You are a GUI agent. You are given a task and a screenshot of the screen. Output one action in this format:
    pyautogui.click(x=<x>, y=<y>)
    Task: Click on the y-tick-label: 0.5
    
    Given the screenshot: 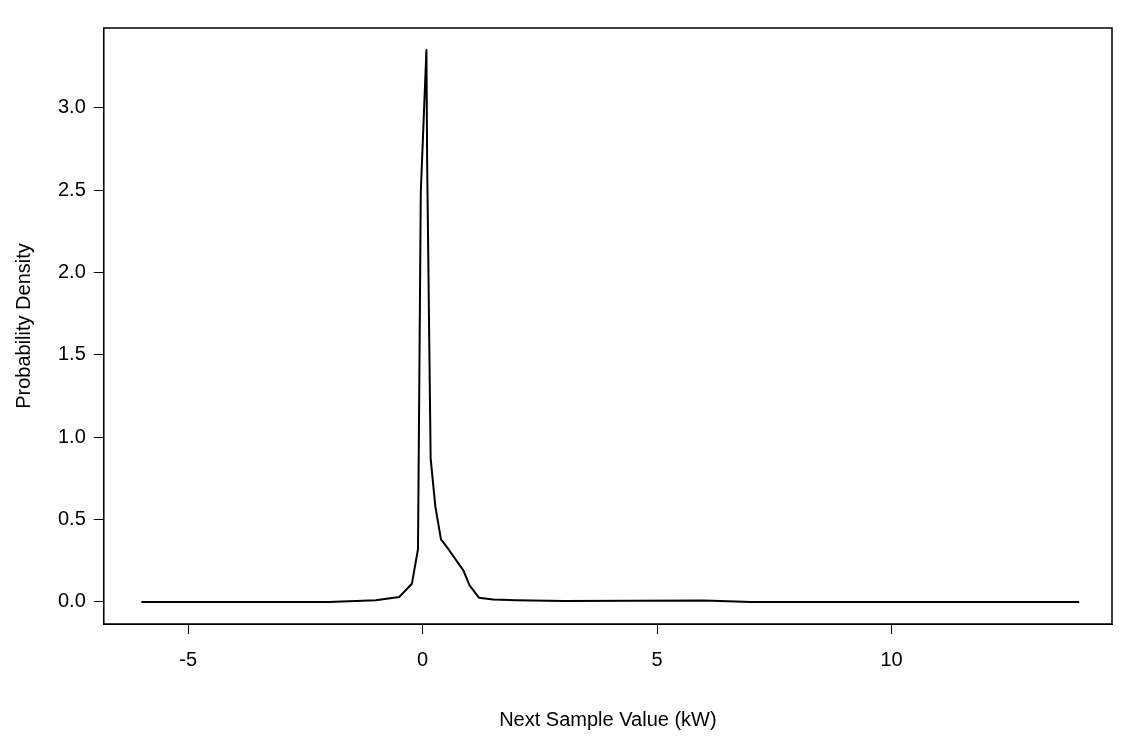 What is the action you would take?
    pyautogui.click(x=71, y=518)
    